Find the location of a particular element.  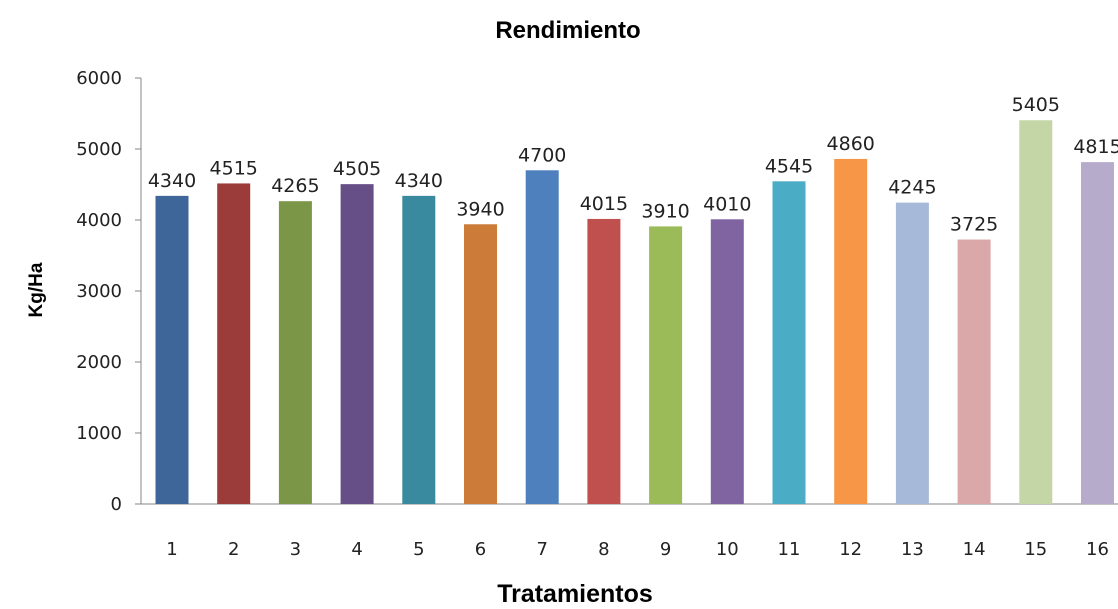

data-label: 4265 is located at coordinates (295, 186).